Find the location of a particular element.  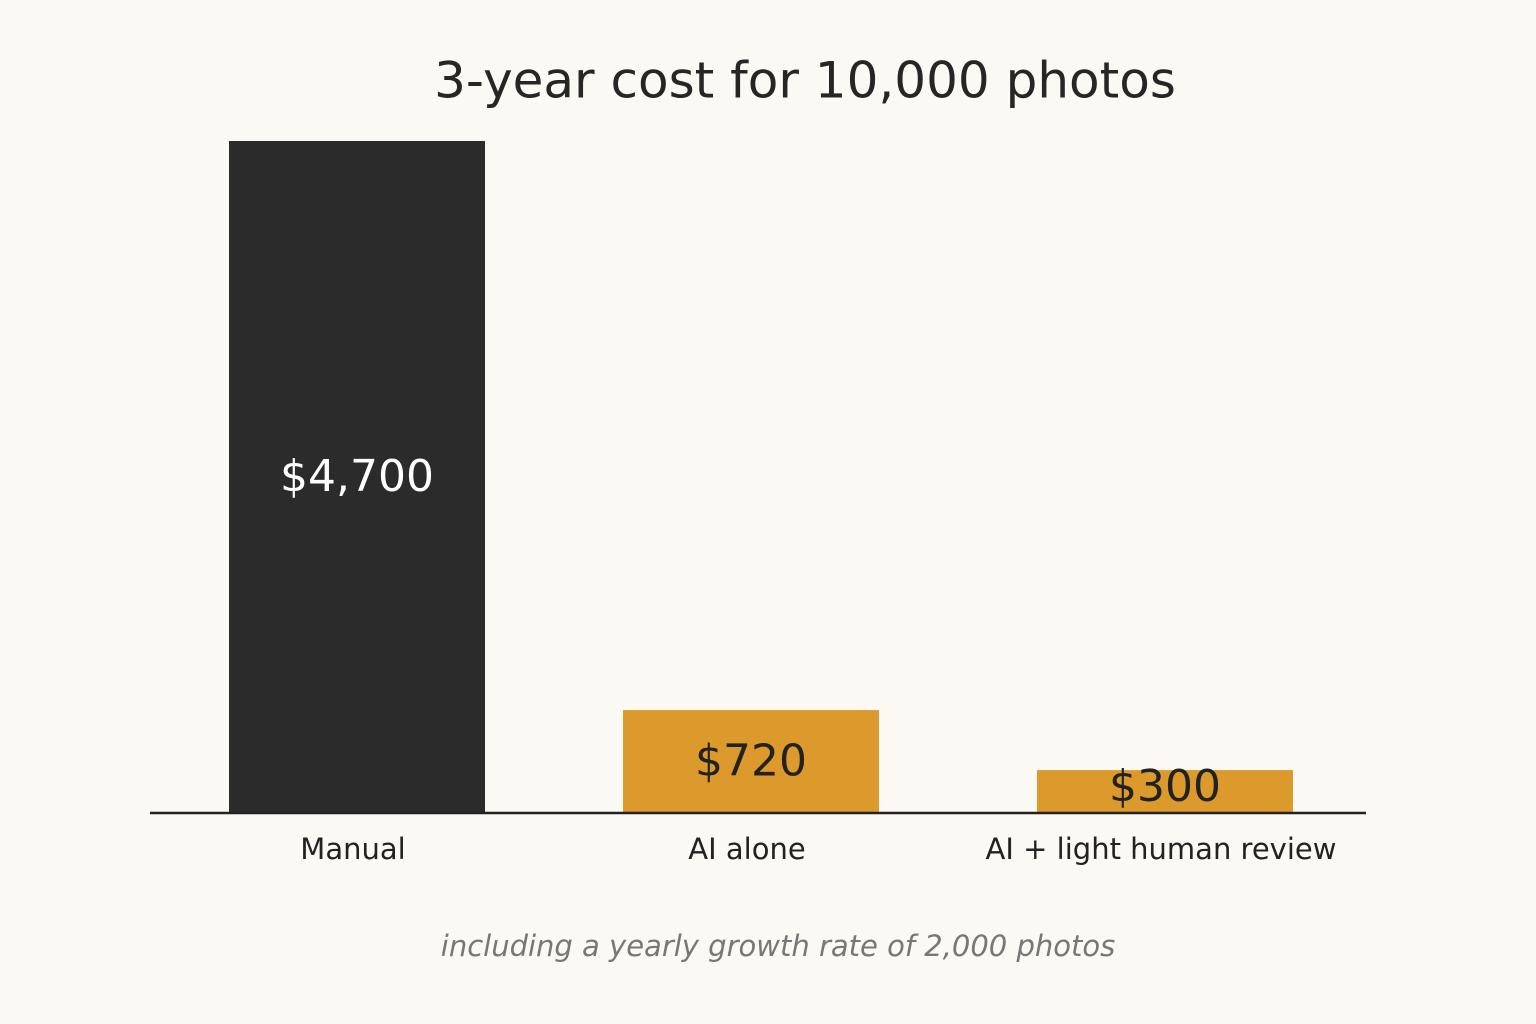

x-tick-label: AI + light human review is located at coordinates (1161, 849).